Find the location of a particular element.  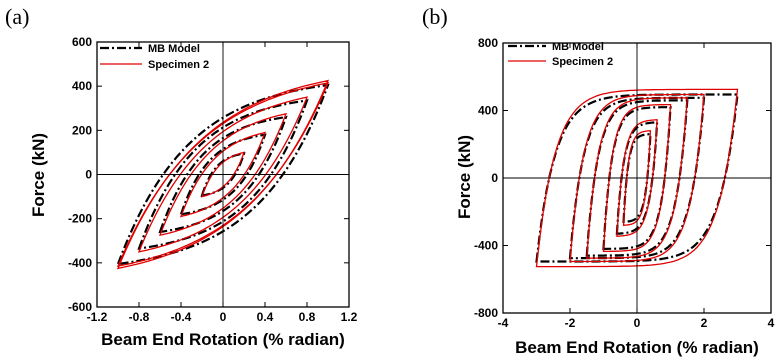

panel-a-legend: MB Model Specimen 2 is located at coordinates (154, 57).